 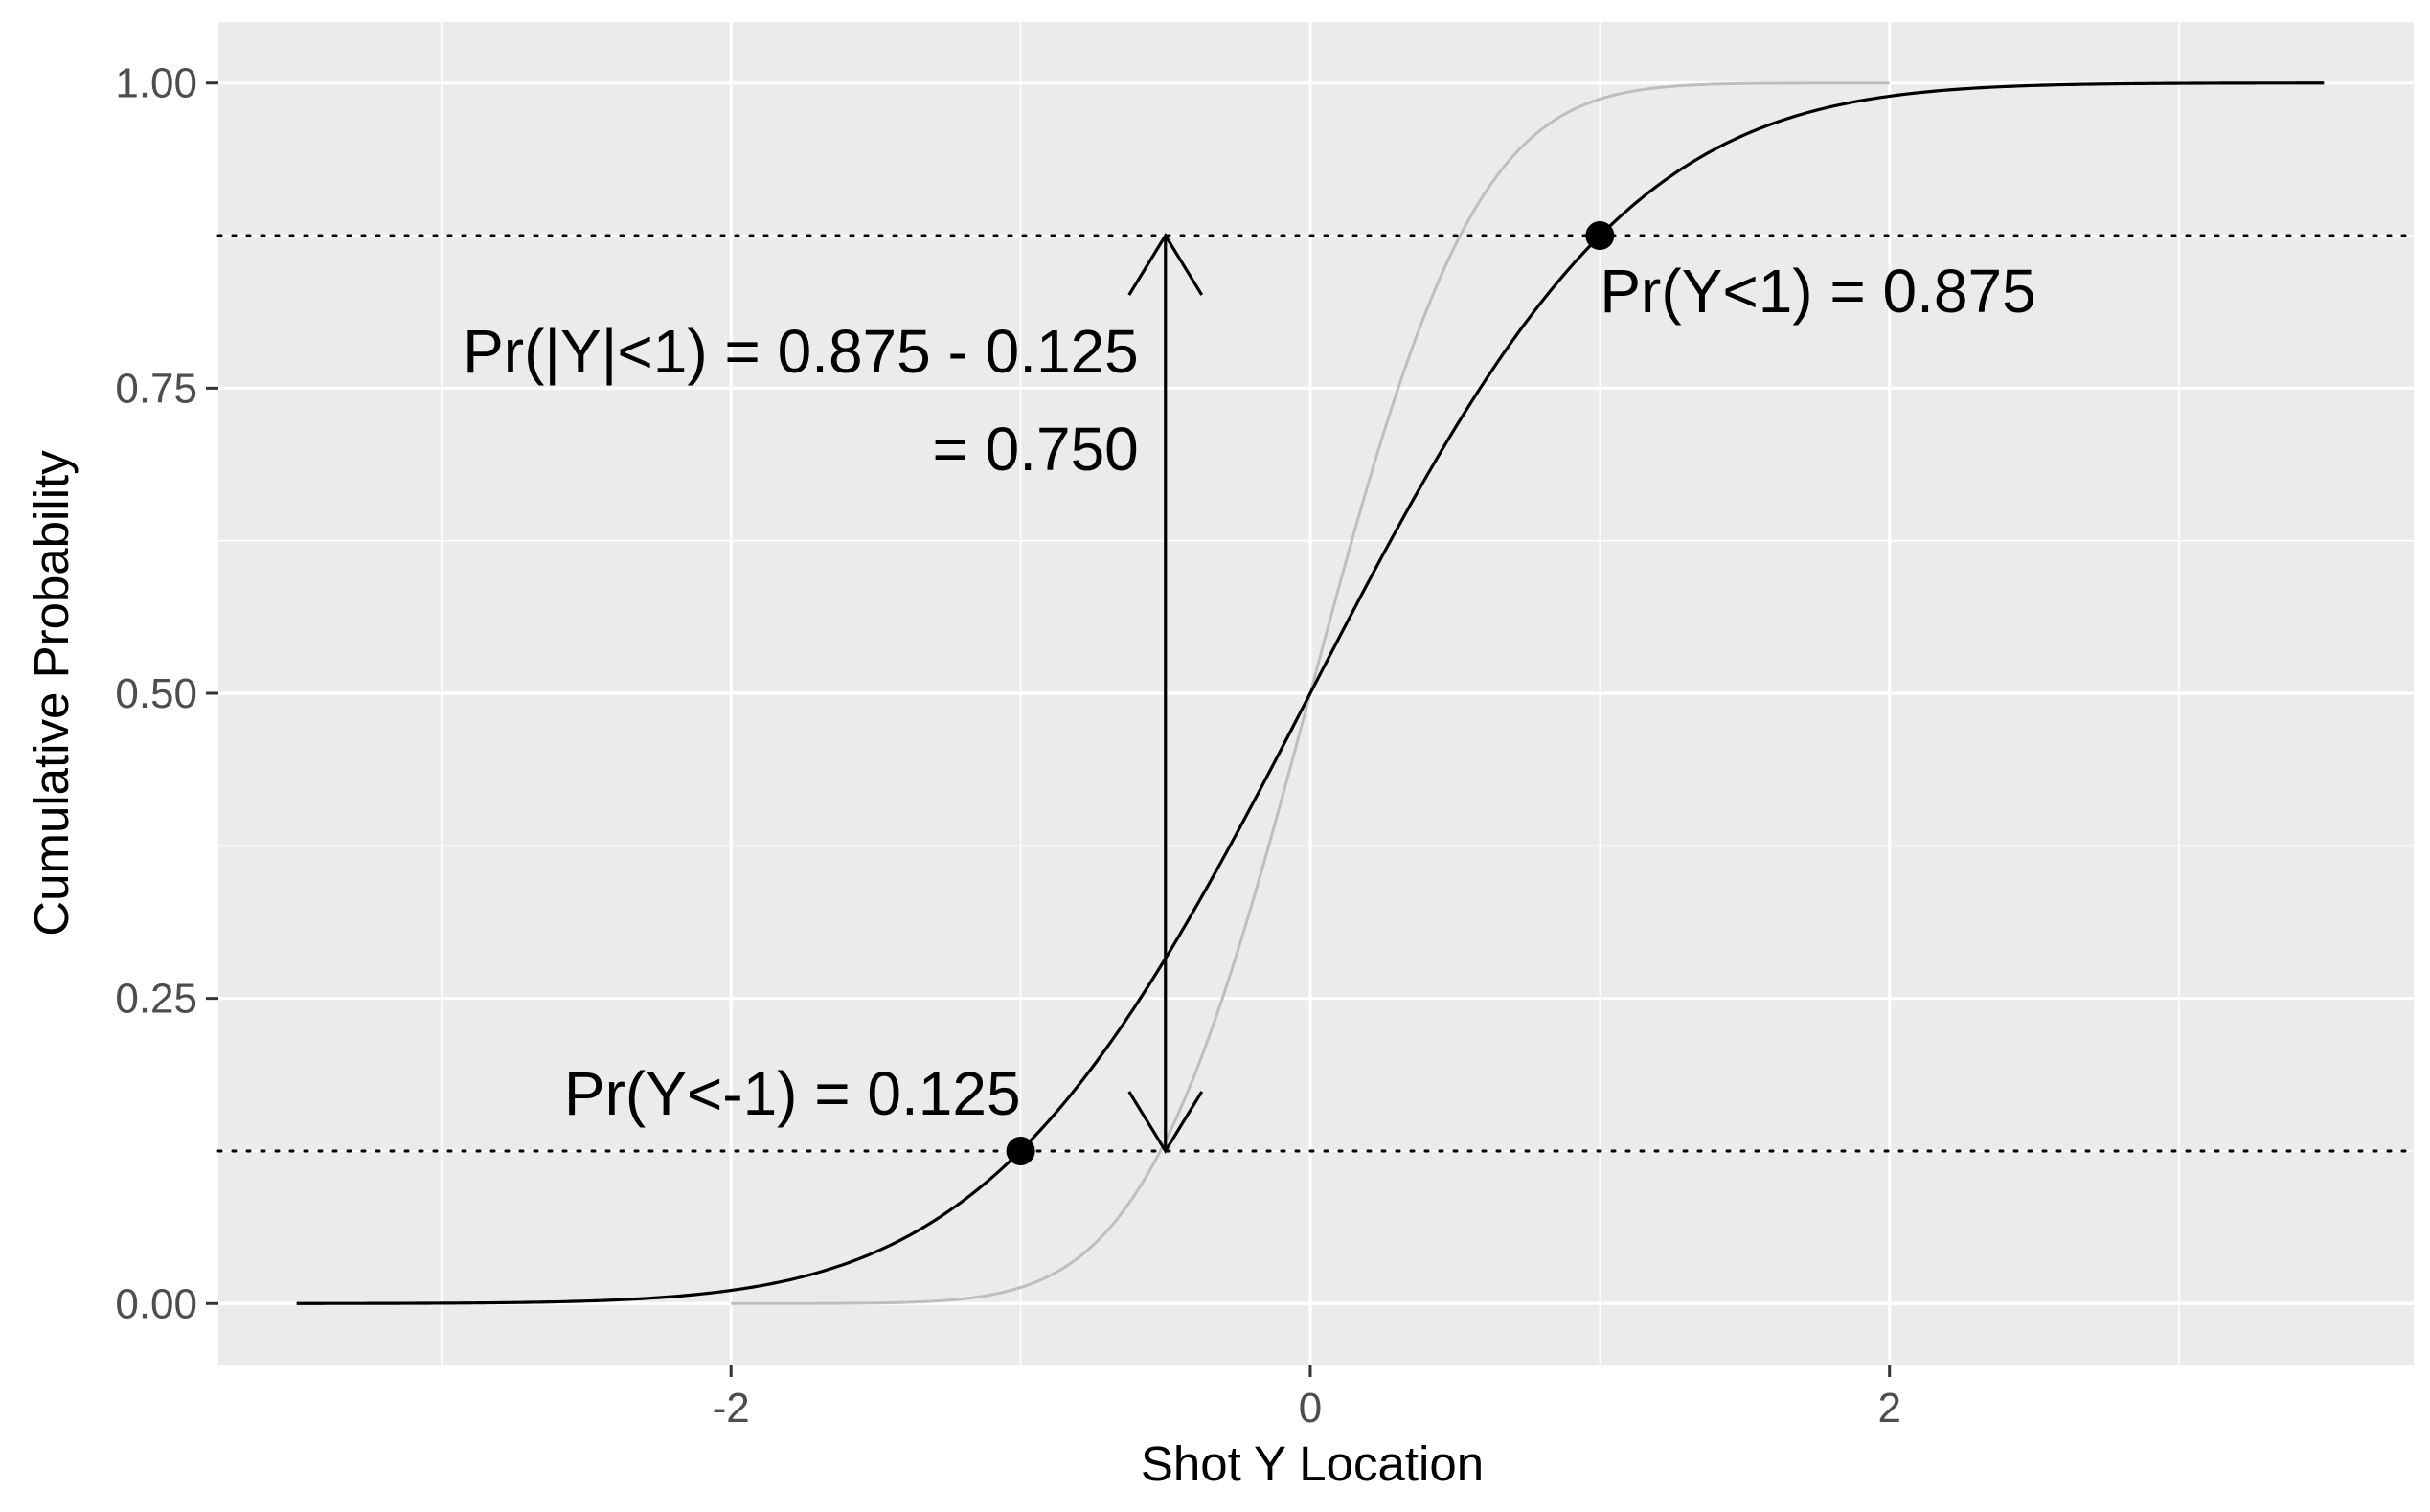 I want to click on x-axis: -2 0 2, so click(x=1307, y=1398).